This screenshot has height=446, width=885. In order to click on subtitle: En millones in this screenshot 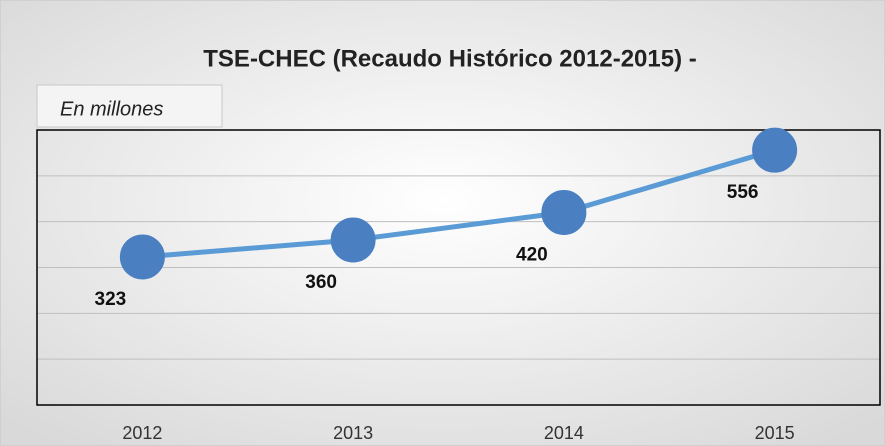, I will do `click(111, 109)`.